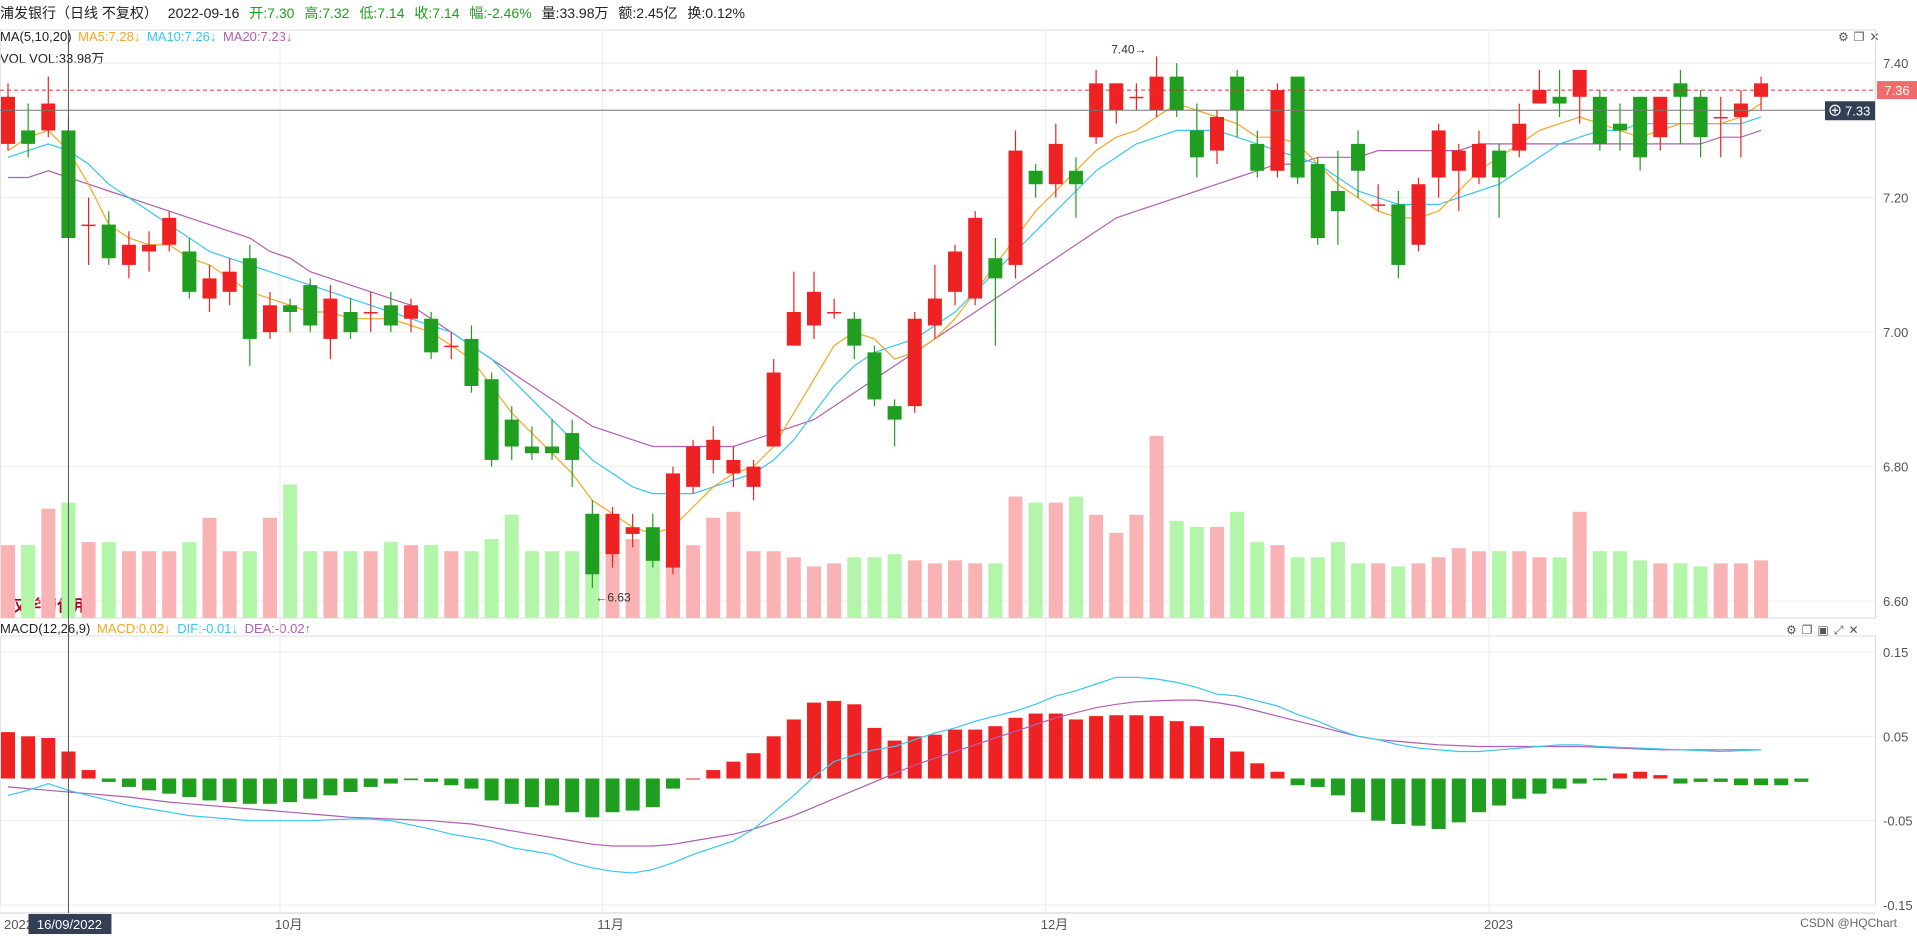  What do you see at coordinates (79, 13) in the screenshot?
I see `stock-name: 浦发银行（日线 不复权）` at bounding box center [79, 13].